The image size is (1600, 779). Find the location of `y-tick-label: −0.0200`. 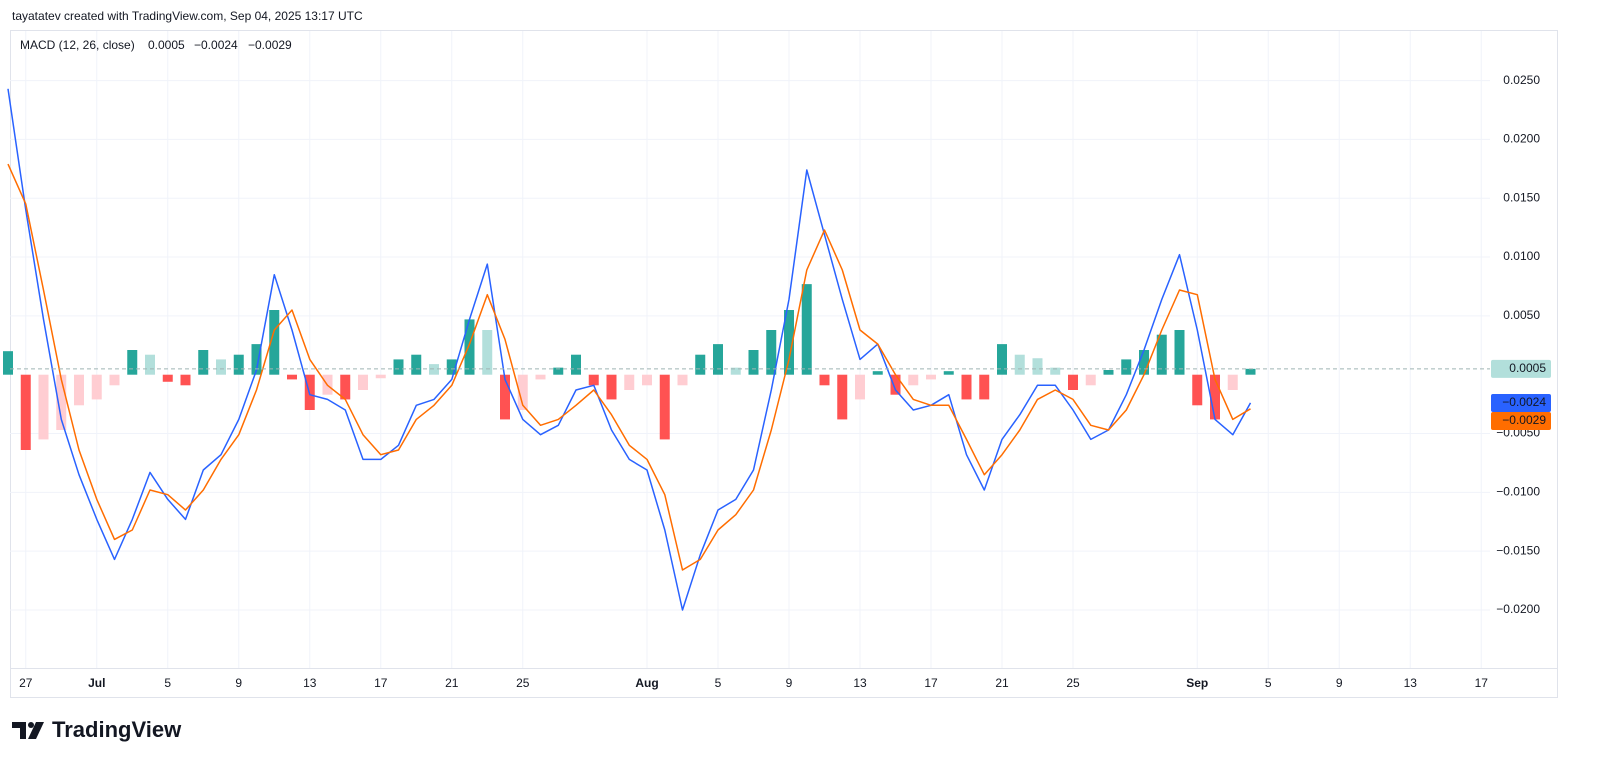

y-tick-label: −0.0200 is located at coordinates (1518, 609).